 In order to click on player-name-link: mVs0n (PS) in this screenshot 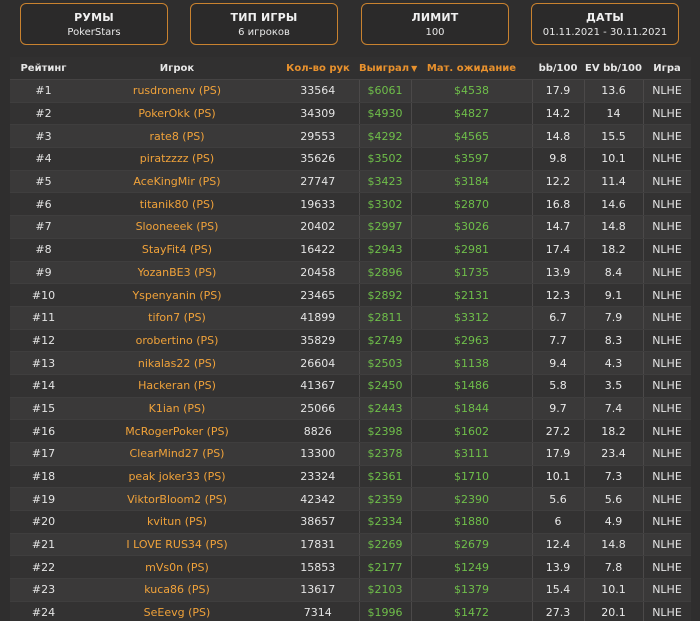, I will do `click(177, 567)`.